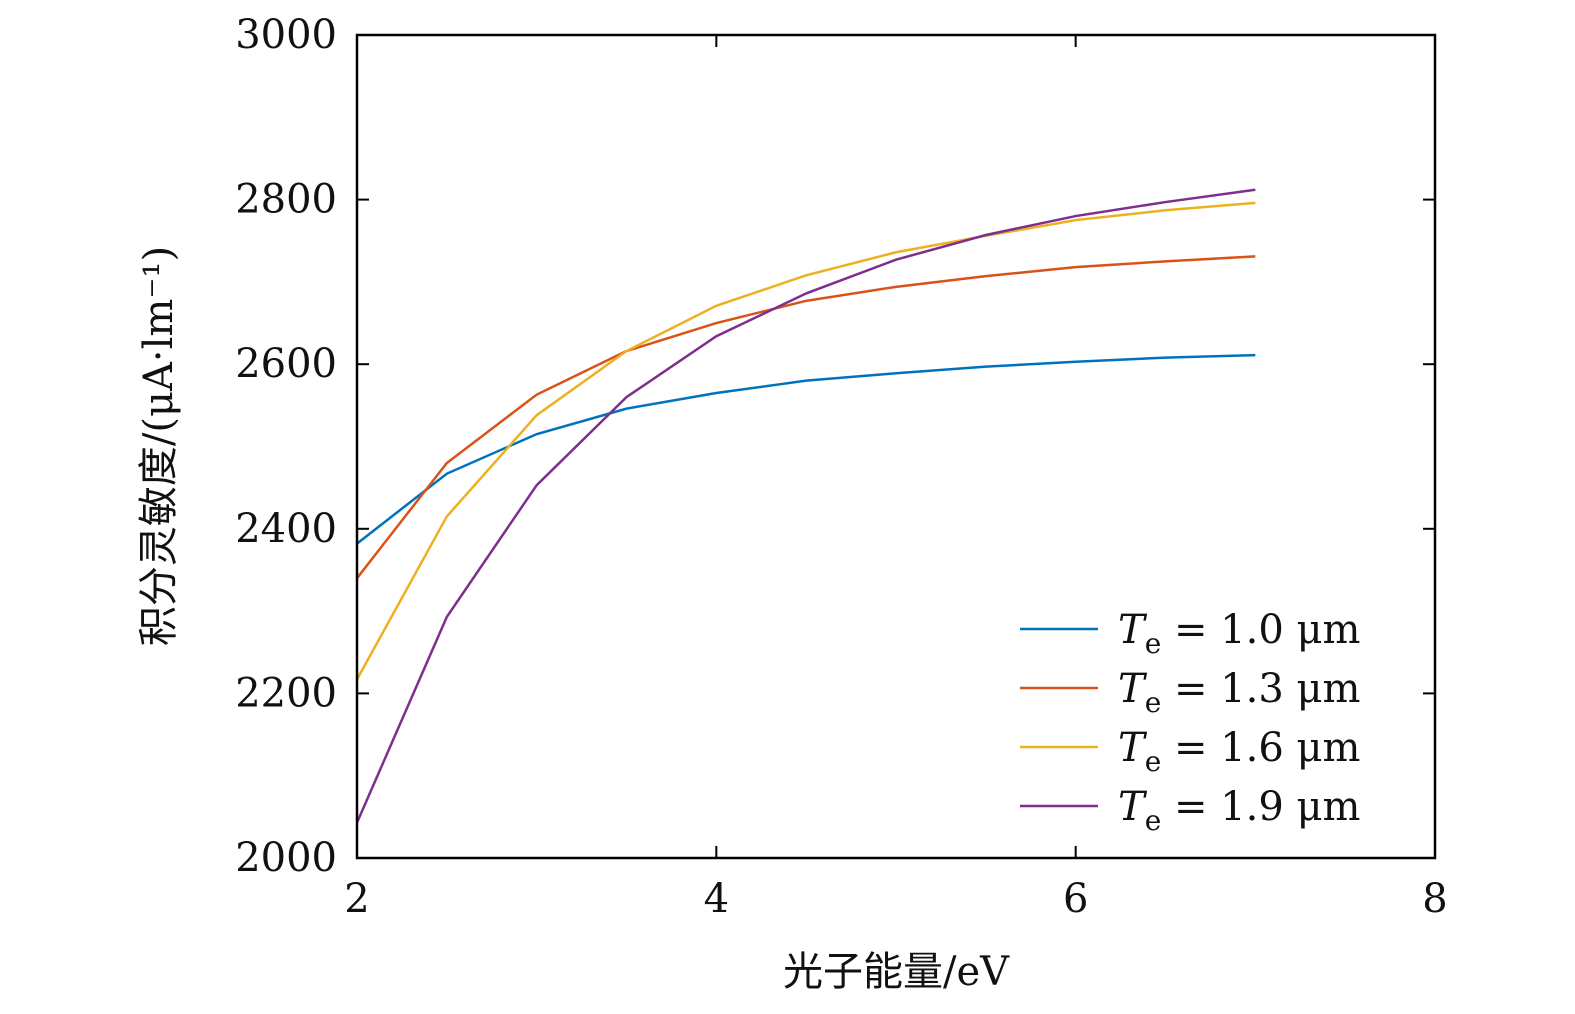 The height and width of the screenshot is (1014, 1575). Describe the element at coordinates (716, 899) in the screenshot. I see `x-tick-label: 4` at that location.